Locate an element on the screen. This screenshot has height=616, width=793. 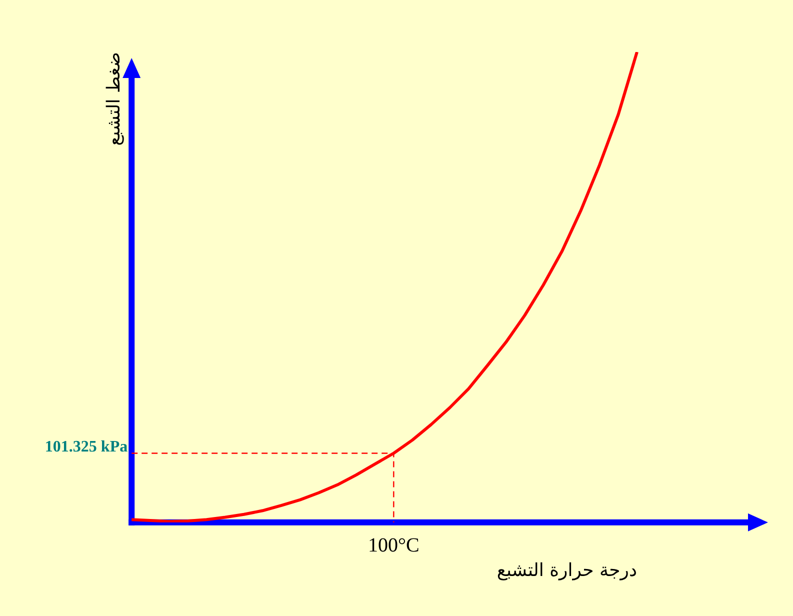
x-axis-title: درجة حرارة التشبع is located at coordinates (566, 570).